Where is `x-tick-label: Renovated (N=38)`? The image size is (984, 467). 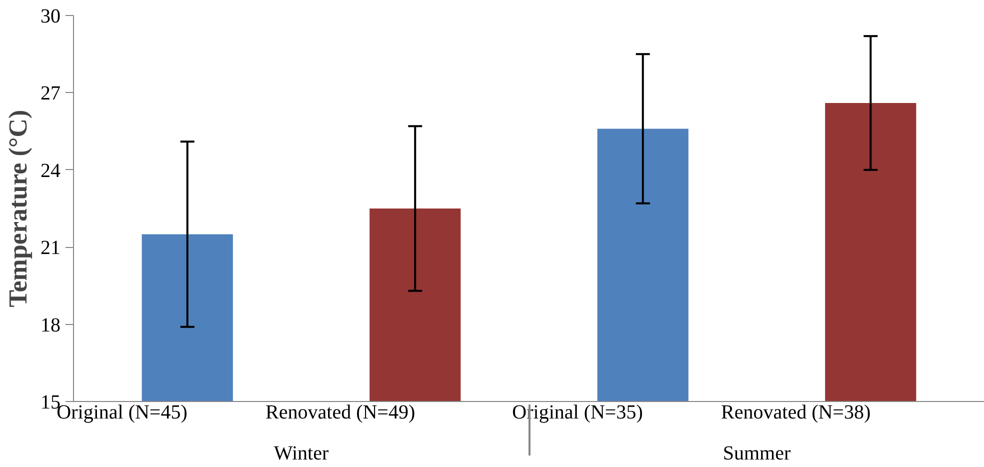 x-tick-label: Renovated (N=38) is located at coordinates (796, 413).